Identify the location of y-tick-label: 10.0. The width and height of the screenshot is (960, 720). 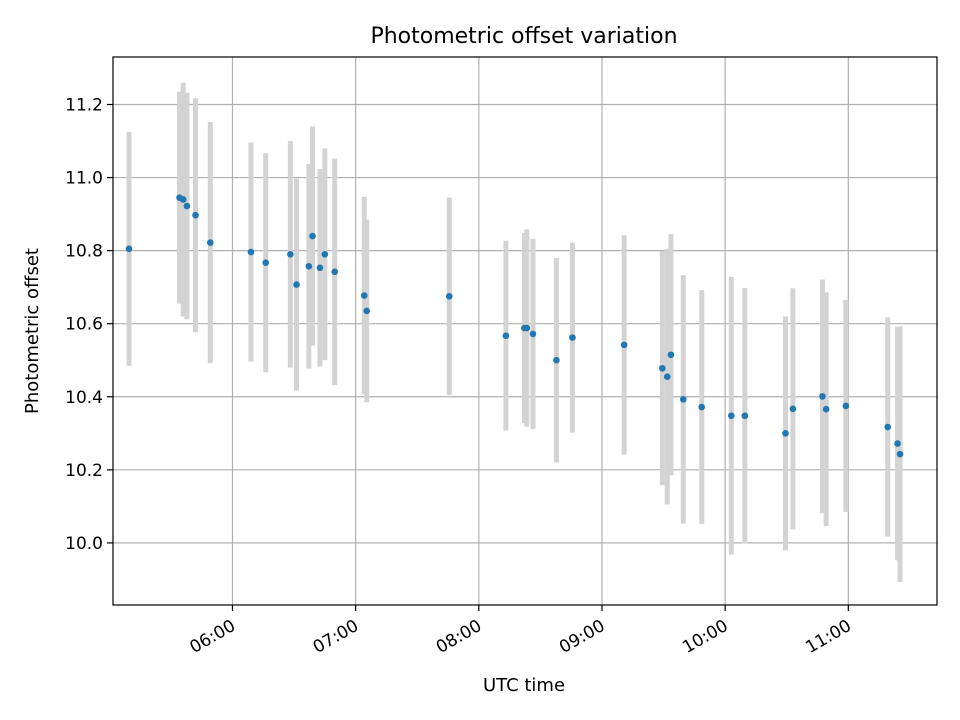
(84, 544).